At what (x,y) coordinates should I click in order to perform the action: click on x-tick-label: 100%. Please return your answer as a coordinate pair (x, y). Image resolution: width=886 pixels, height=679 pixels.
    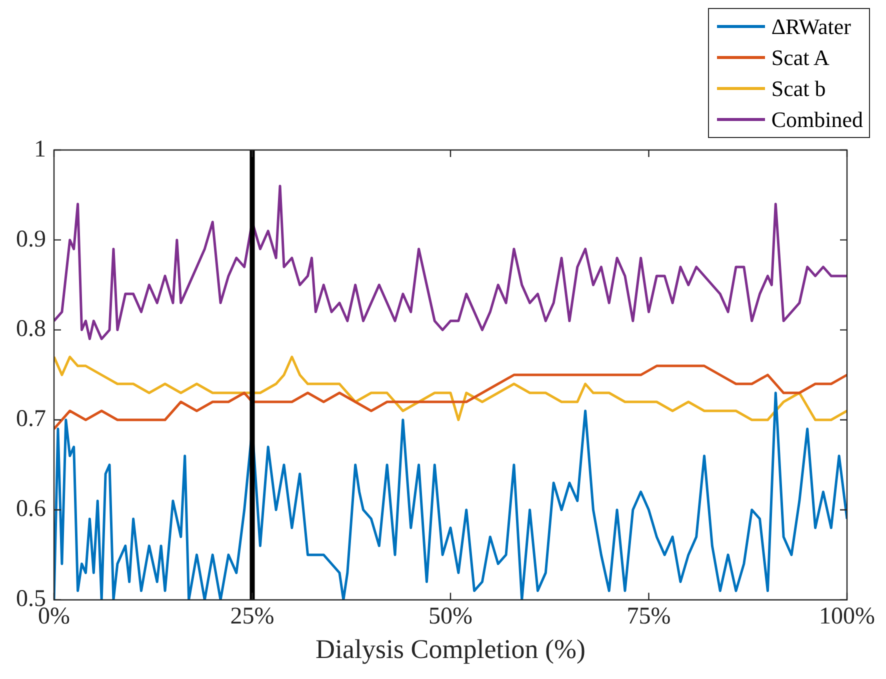
    Looking at the image, I should click on (847, 616).